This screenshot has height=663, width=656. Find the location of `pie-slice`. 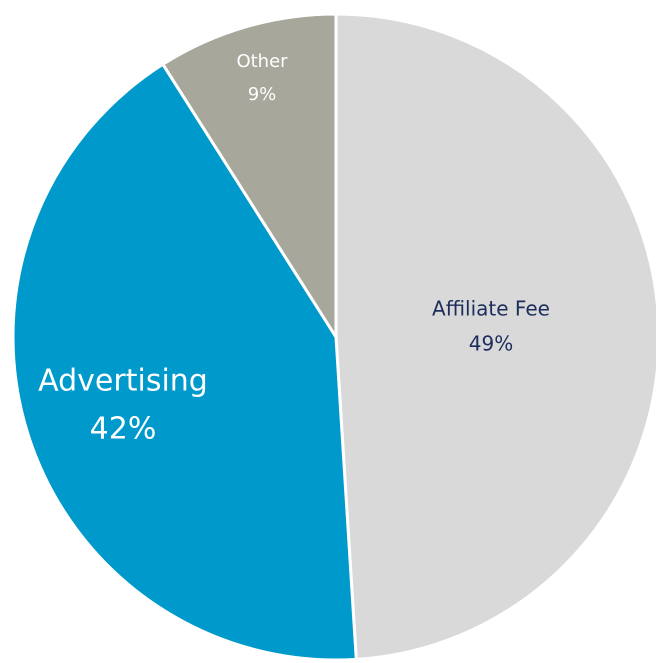

pie-slice is located at coordinates (249, 177).